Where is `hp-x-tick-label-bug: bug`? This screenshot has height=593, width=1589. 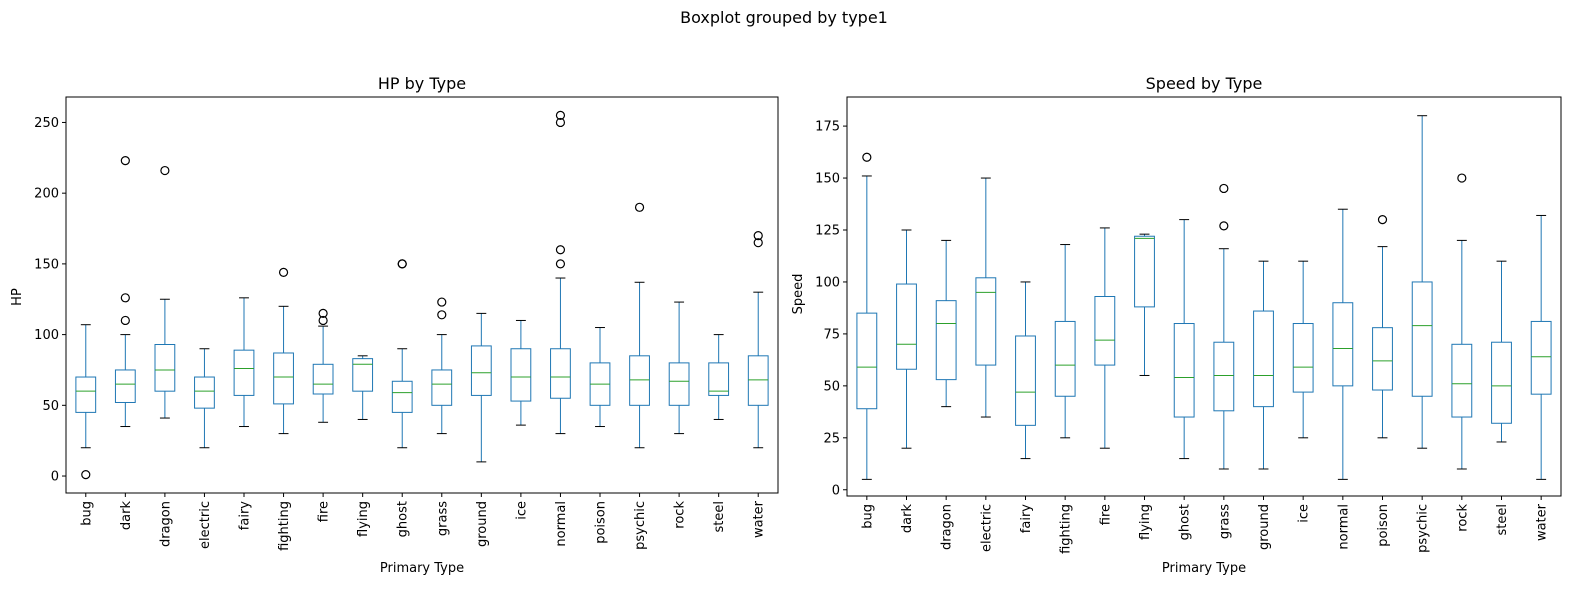
hp-x-tick-label-bug: bug is located at coordinates (86, 513).